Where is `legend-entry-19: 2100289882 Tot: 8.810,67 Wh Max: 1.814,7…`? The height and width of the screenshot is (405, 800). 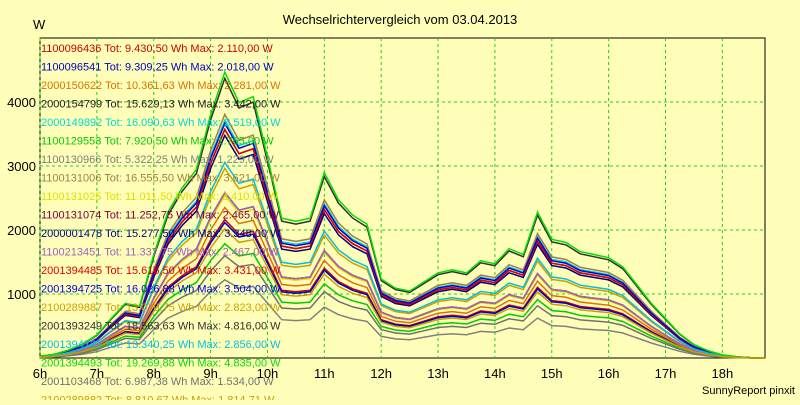 legend-entry-19: 2100289882 Tot: 8.810,67 Wh Max: 1.814,7… is located at coordinates (158, 398).